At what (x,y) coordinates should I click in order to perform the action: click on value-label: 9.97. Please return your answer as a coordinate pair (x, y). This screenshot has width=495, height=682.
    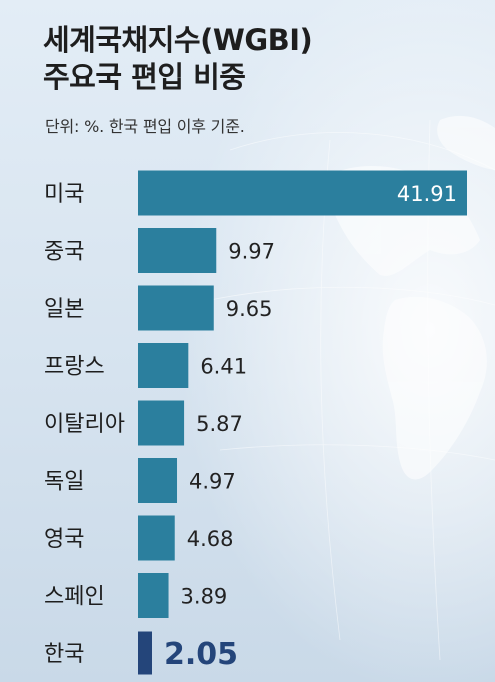
    Looking at the image, I should click on (251, 252).